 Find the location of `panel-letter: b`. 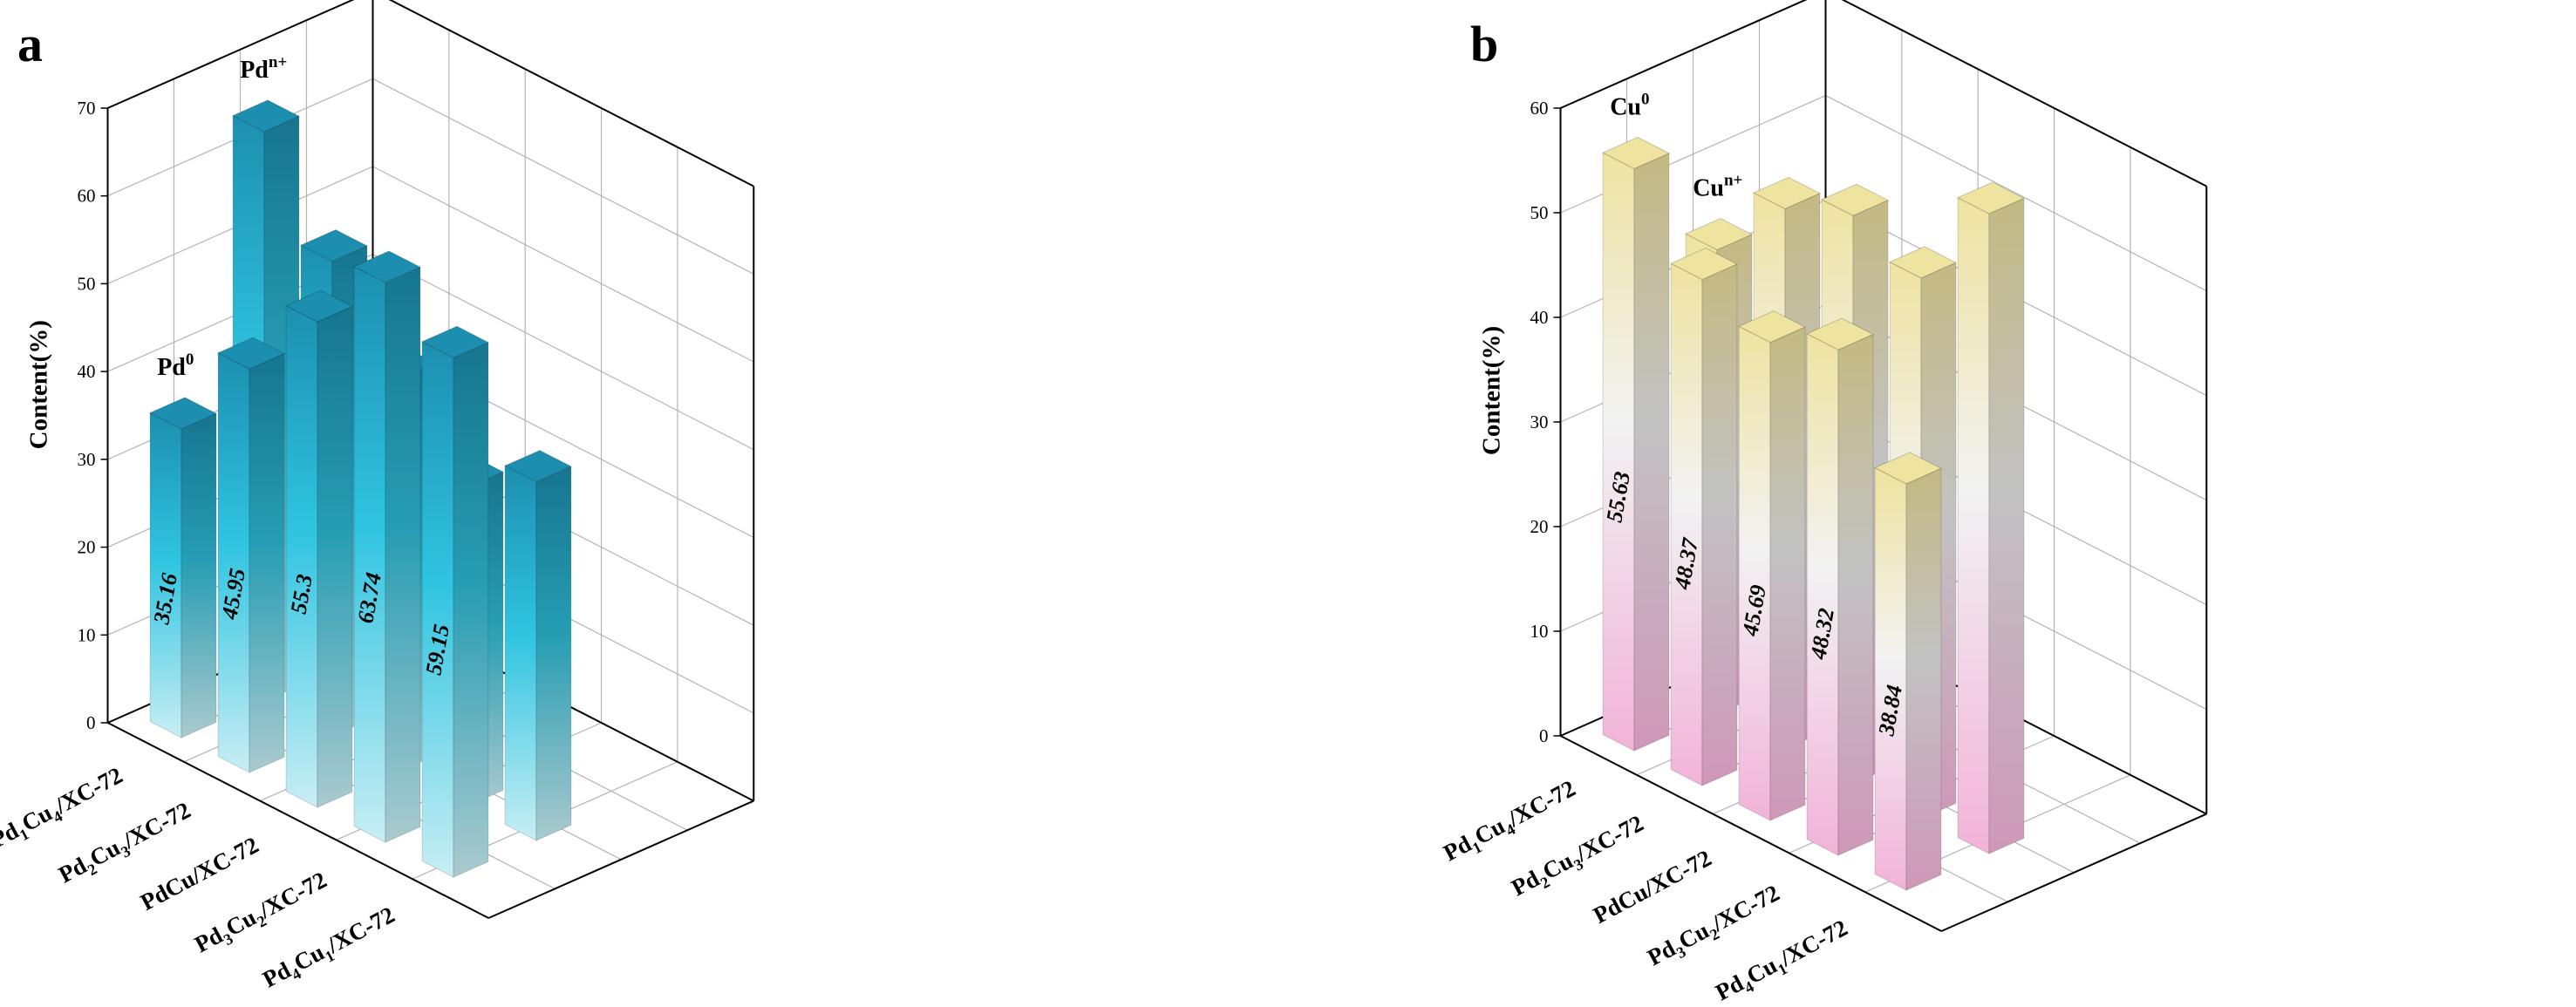

panel-letter: b is located at coordinates (1484, 44).